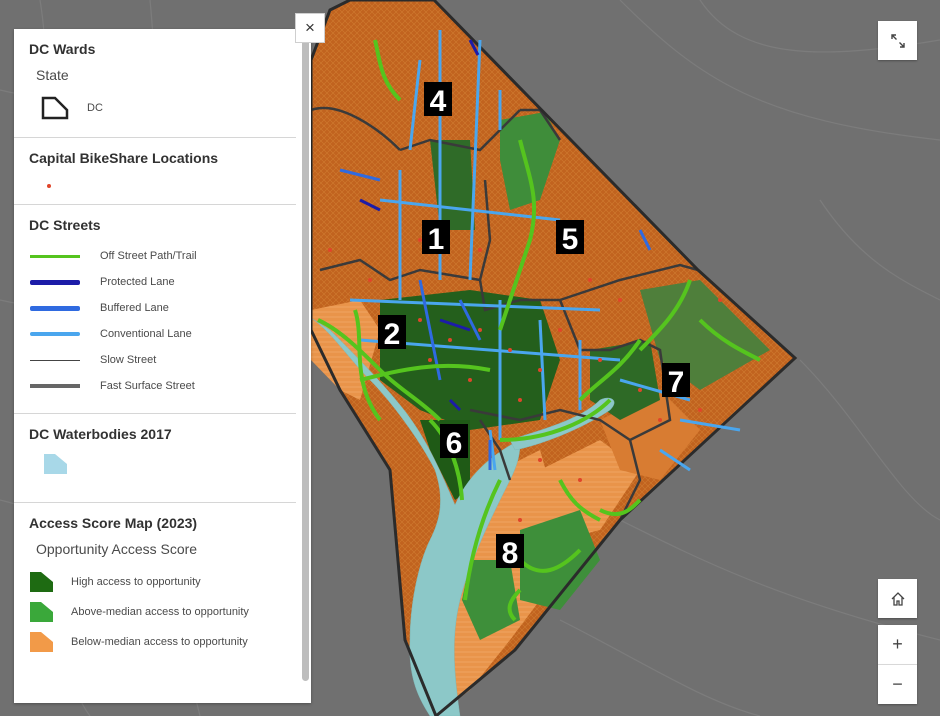 The width and height of the screenshot is (940, 716). I want to click on legend-section-wards: DC Wards State DC, so click(155, 83).